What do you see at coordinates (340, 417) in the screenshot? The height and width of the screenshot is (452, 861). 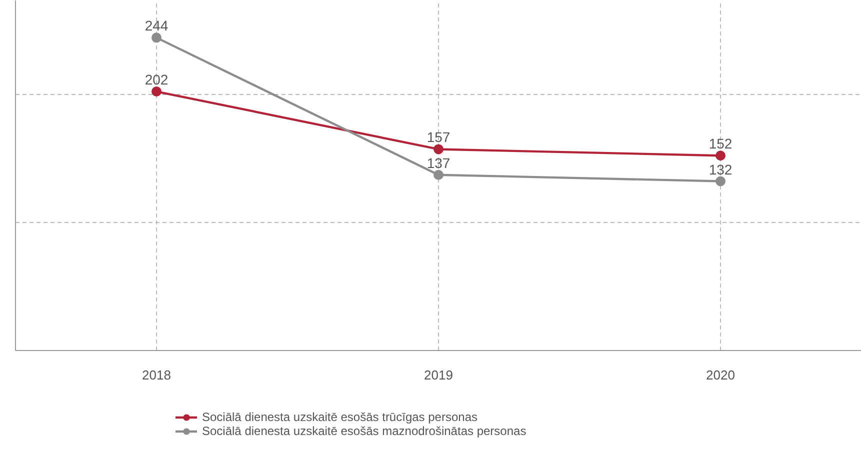 I see `legend-label: Sociālā dienesta uzskaitē esošās trūcīgas personas` at bounding box center [340, 417].